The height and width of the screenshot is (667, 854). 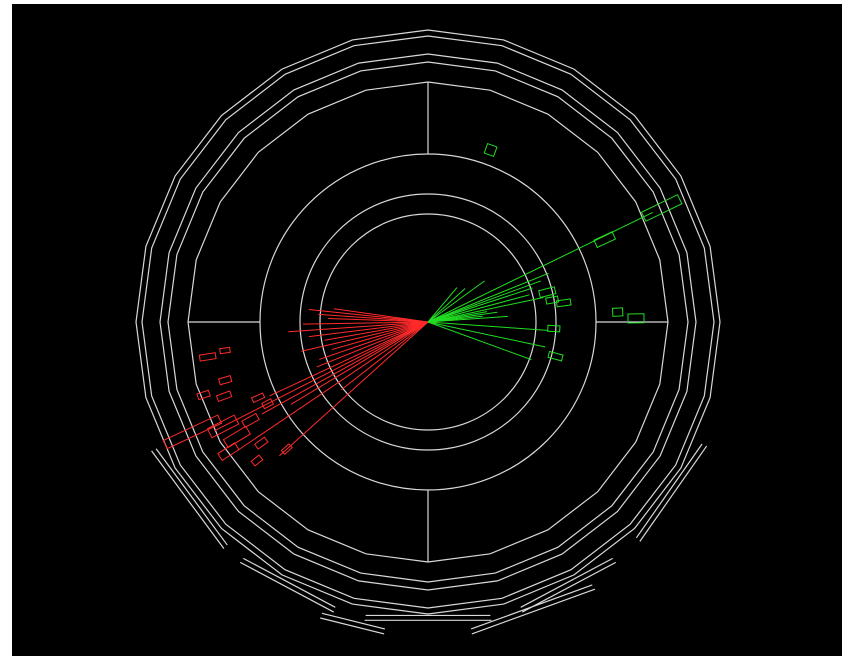 I want to click on jet-right-green, so click(x=555, y=252).